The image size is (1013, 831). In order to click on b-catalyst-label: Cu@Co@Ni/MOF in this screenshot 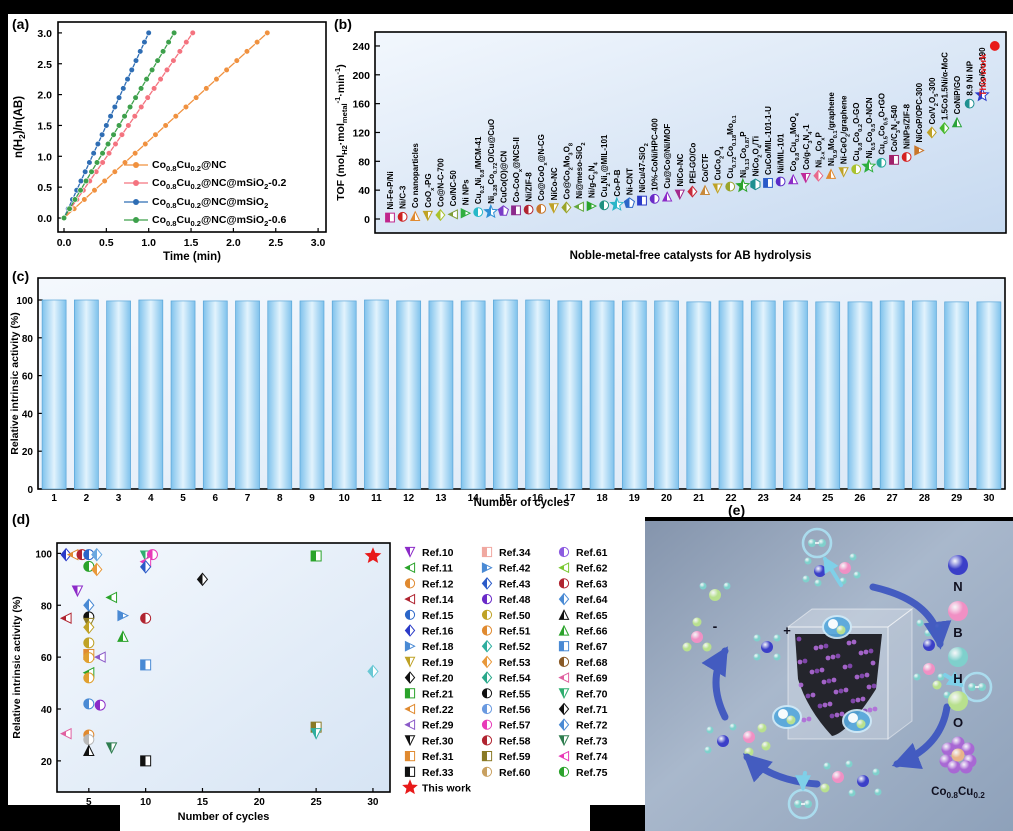, I will do `click(667, 156)`.